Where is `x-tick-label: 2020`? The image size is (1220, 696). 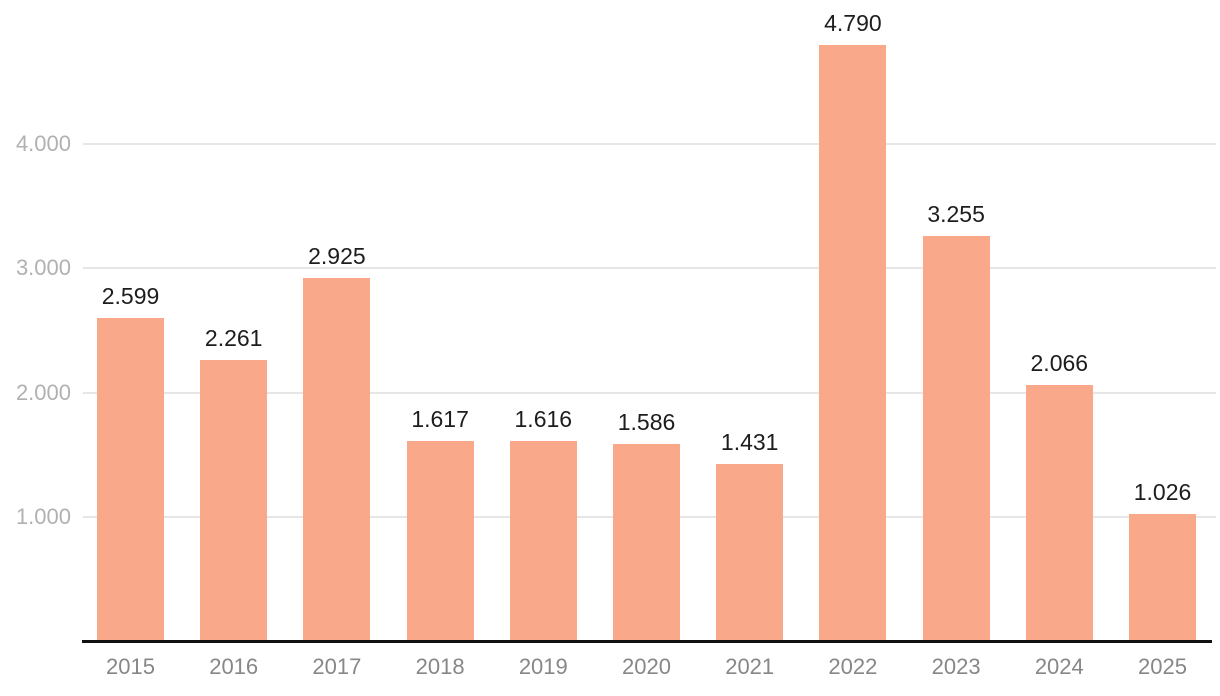
x-tick-label: 2020 is located at coordinates (646, 666).